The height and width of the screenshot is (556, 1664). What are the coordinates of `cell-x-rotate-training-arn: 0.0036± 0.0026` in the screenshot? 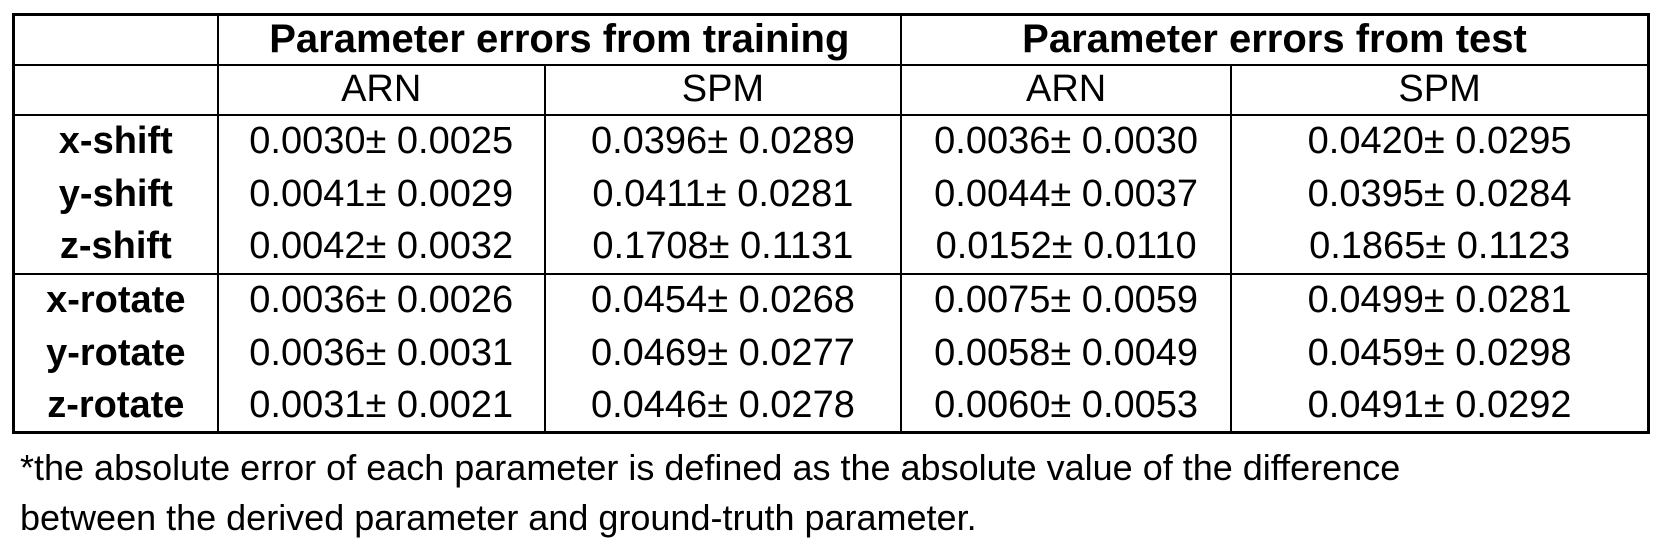 It's located at (381, 300).